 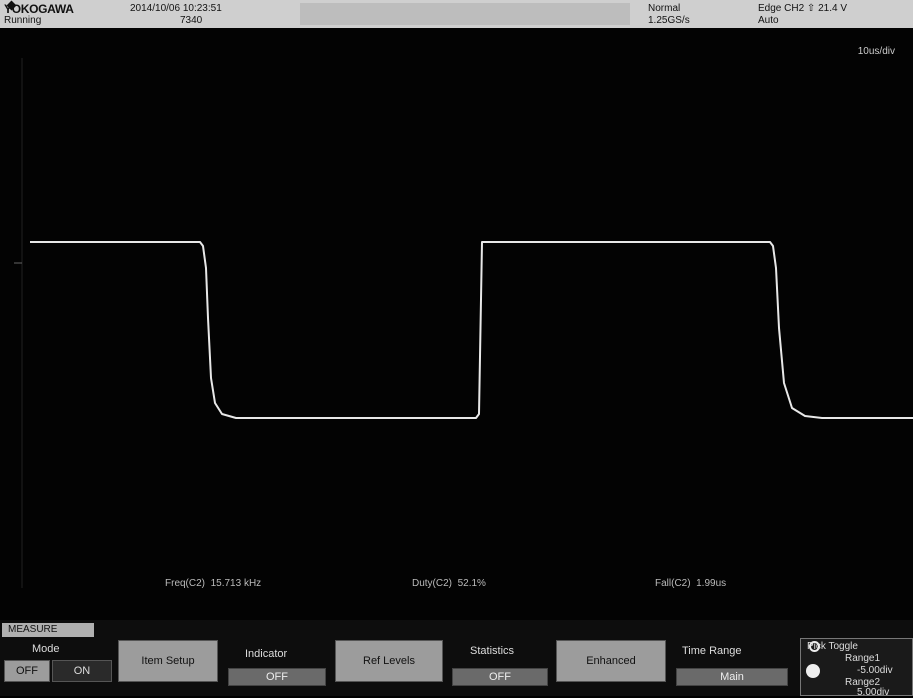 What do you see at coordinates (813, 671) in the screenshot?
I see `jog-knob-icon` at bounding box center [813, 671].